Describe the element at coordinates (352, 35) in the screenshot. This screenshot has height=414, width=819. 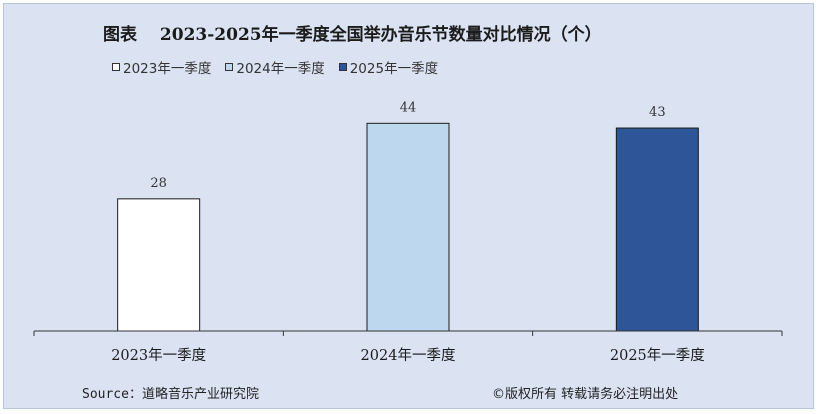
I see `chart-title: 图表 2023-2025年一季度全国举办音乐节数量对比情况（个）` at that location.